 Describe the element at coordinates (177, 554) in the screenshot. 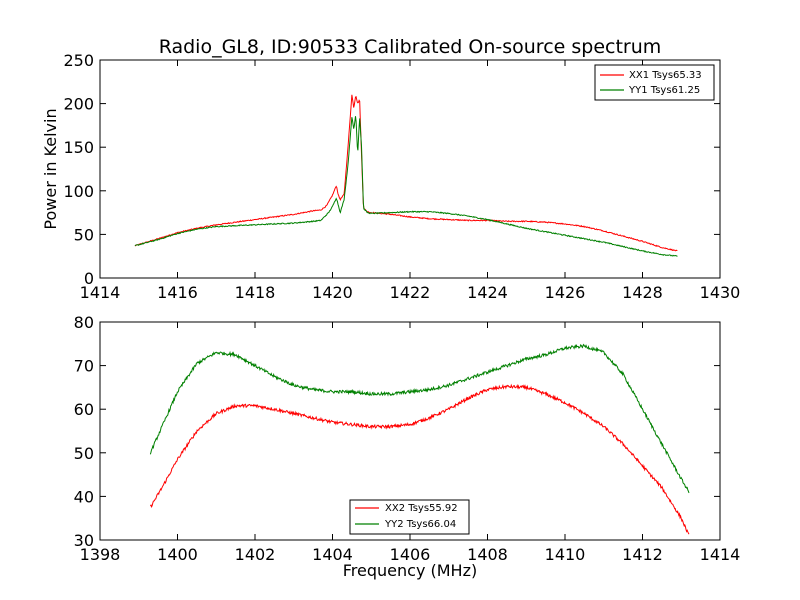

I see `x-tick-label: 1400` at that location.